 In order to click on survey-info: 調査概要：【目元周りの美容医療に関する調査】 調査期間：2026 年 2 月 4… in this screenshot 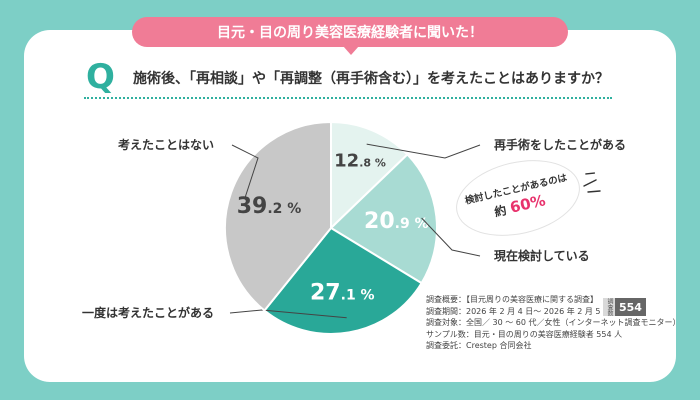, I will do `click(553, 323)`.